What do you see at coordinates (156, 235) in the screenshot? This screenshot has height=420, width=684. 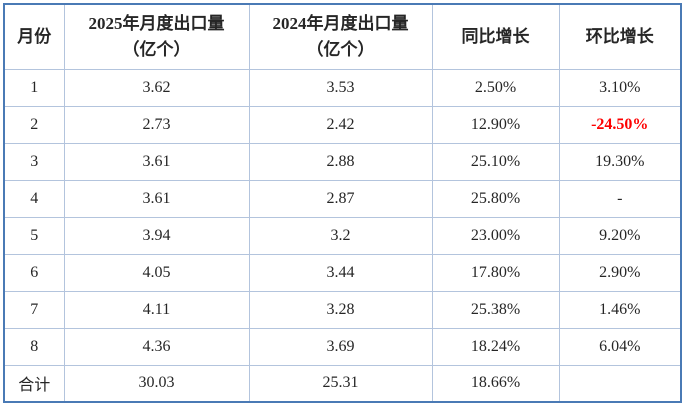 I see `cell-2025-volume: 3.94` at bounding box center [156, 235].